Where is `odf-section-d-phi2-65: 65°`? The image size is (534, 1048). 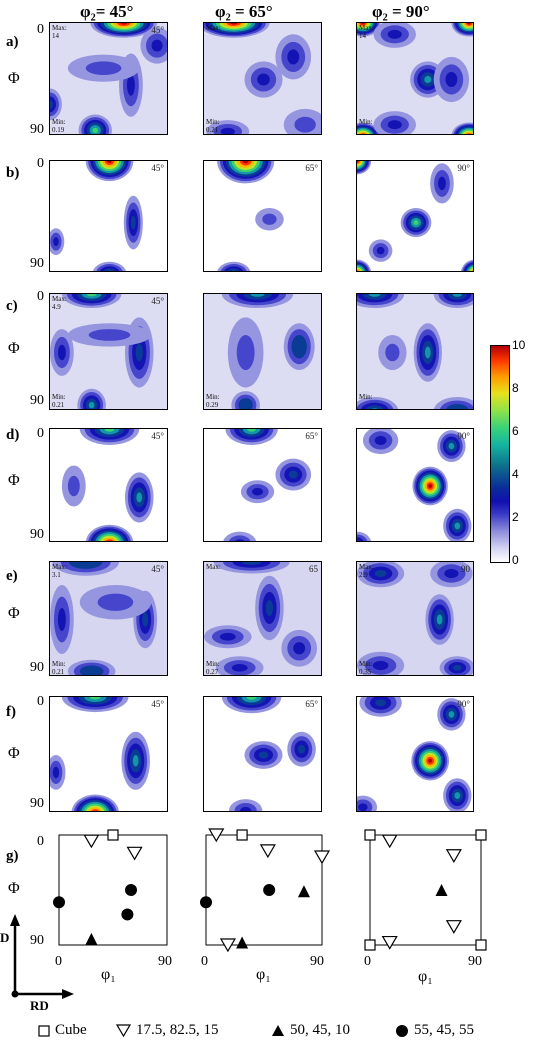
odf-section-d-phi2-65: 65° is located at coordinates (262, 485).